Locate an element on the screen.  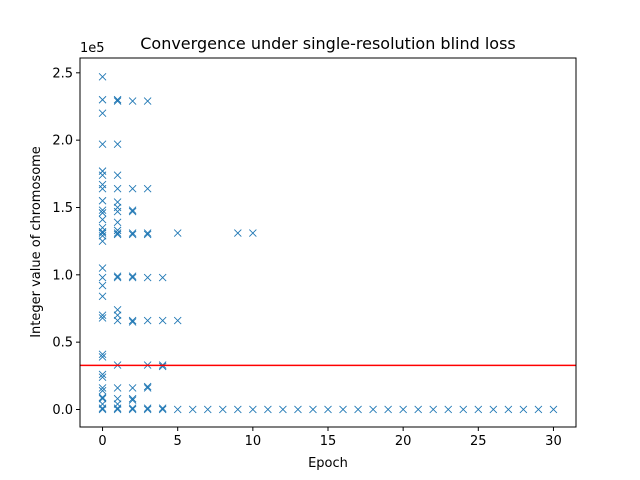
x-tick-label: 30 is located at coordinates (553, 441).